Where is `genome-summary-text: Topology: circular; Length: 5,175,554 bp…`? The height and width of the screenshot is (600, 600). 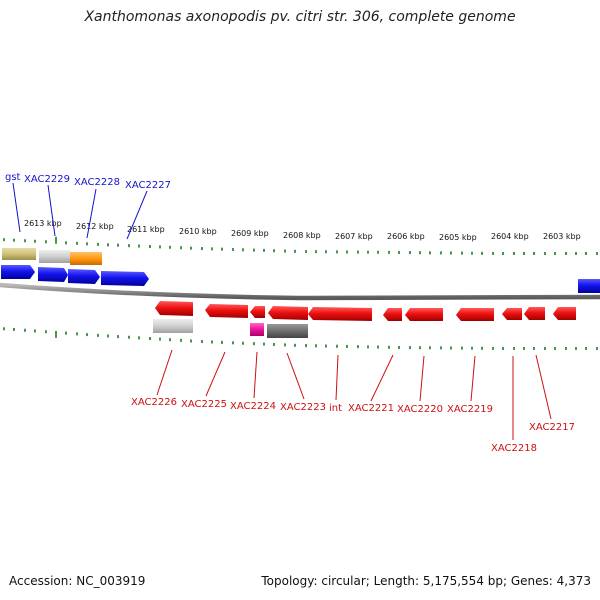
genome-summary-text: Topology: circular; Length: 5,175,554 bp… is located at coordinates (426, 581).